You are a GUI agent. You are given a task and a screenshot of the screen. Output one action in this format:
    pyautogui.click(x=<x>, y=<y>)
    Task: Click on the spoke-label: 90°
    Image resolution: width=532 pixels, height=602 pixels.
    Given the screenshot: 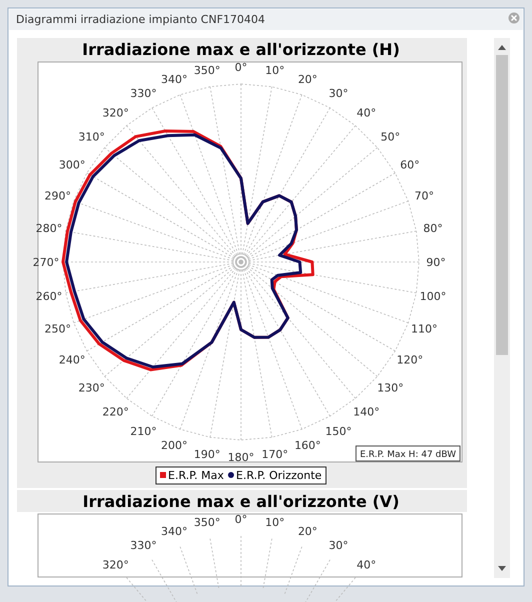 What is the action you would take?
    pyautogui.click(x=436, y=262)
    